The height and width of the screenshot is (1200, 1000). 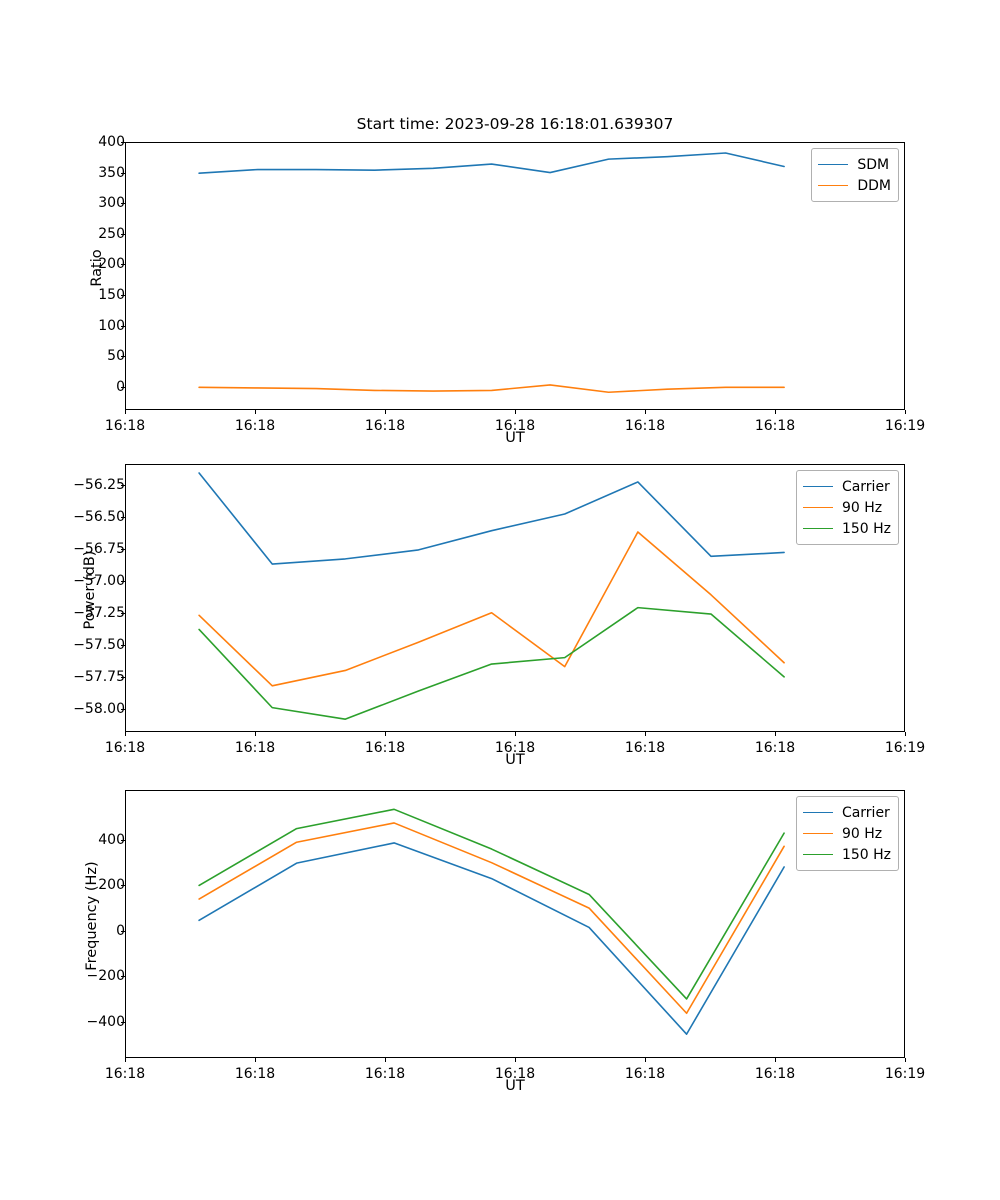 What do you see at coordinates (515, 760) in the screenshot?
I see `x-axis-label-mid: UT` at bounding box center [515, 760].